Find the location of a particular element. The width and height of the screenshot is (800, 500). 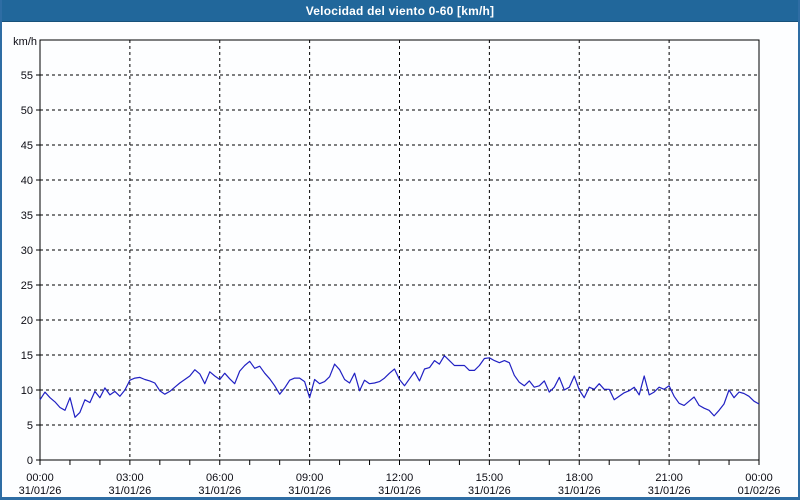

x-tick-time-label: 15:00 is located at coordinates (490, 478).